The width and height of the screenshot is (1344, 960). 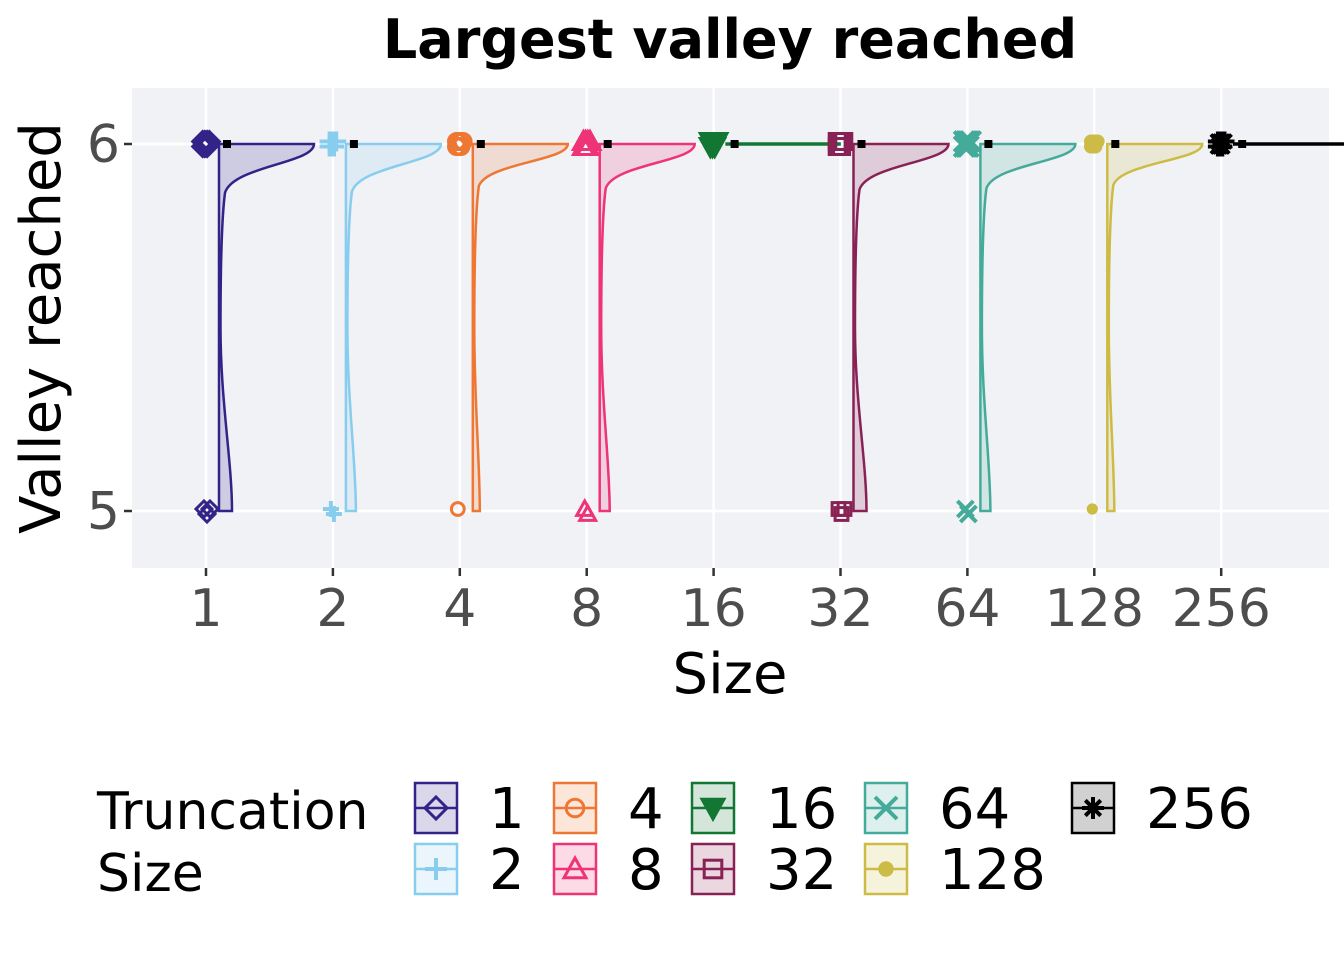 What do you see at coordinates (646, 809) in the screenshot?
I see `legend-label: 4` at bounding box center [646, 809].